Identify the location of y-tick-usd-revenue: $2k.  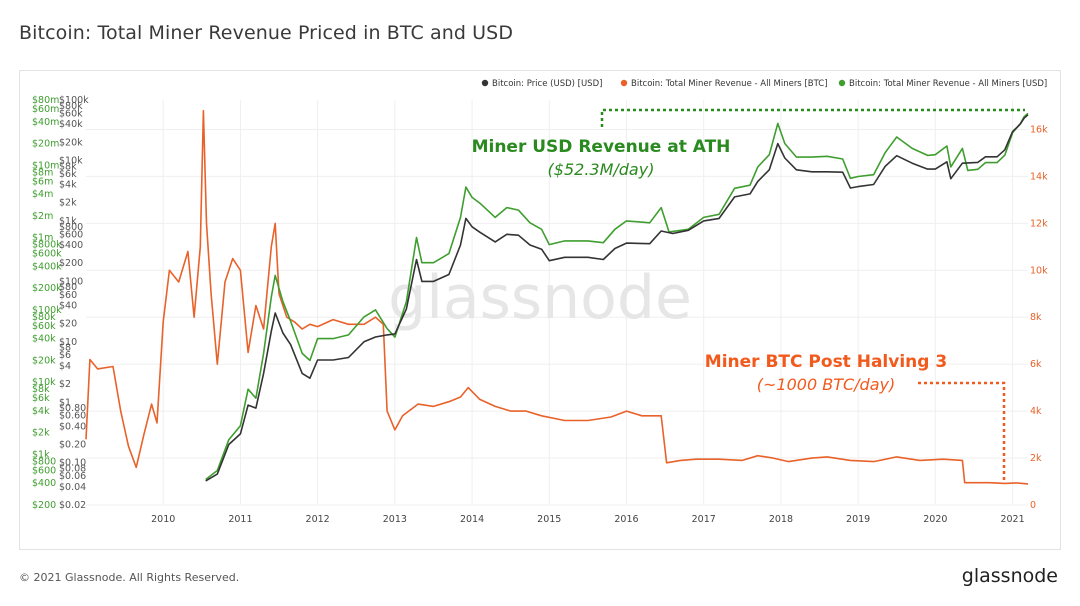
(41, 433).